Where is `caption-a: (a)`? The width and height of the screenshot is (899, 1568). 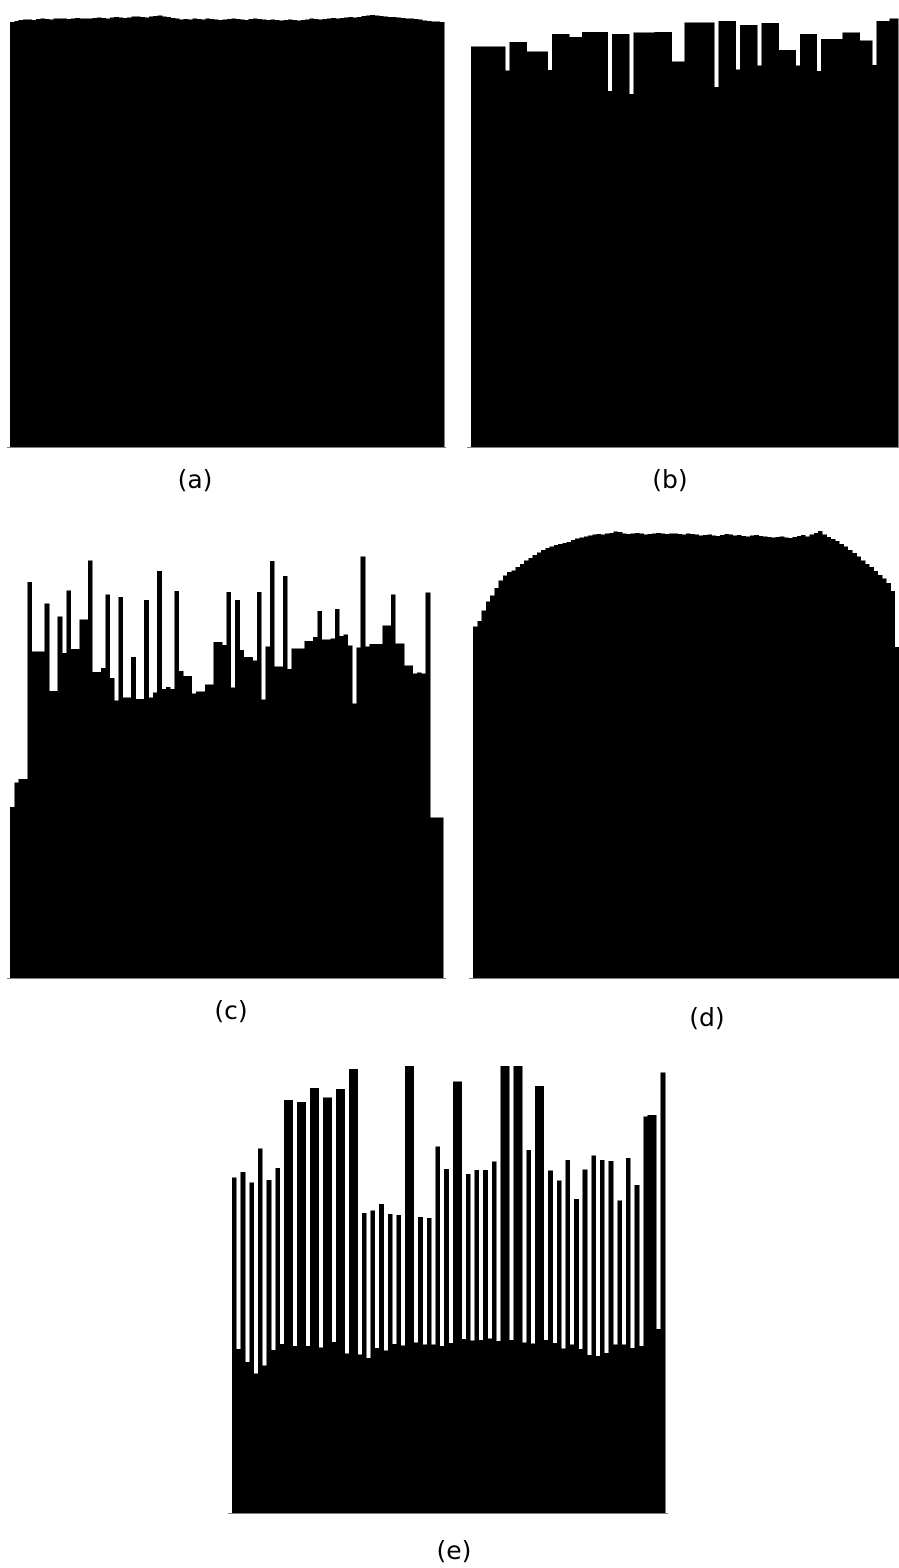
caption-a: (a) is located at coordinates (195, 479).